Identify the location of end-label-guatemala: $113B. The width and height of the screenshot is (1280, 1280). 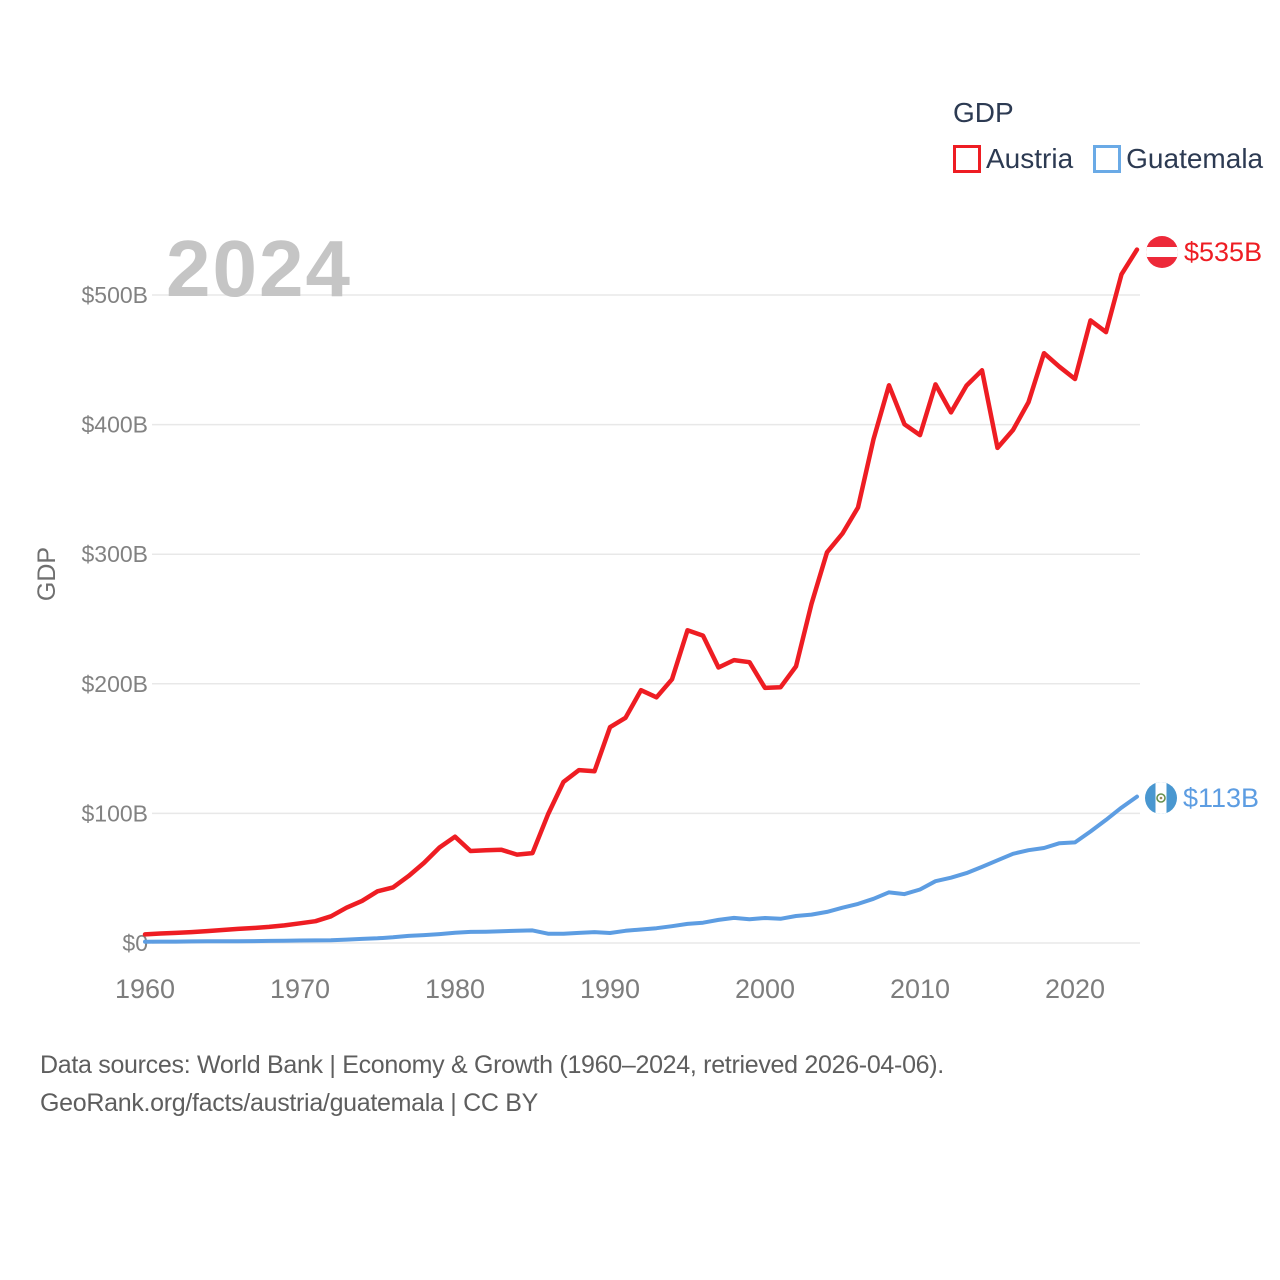
(1202, 798).